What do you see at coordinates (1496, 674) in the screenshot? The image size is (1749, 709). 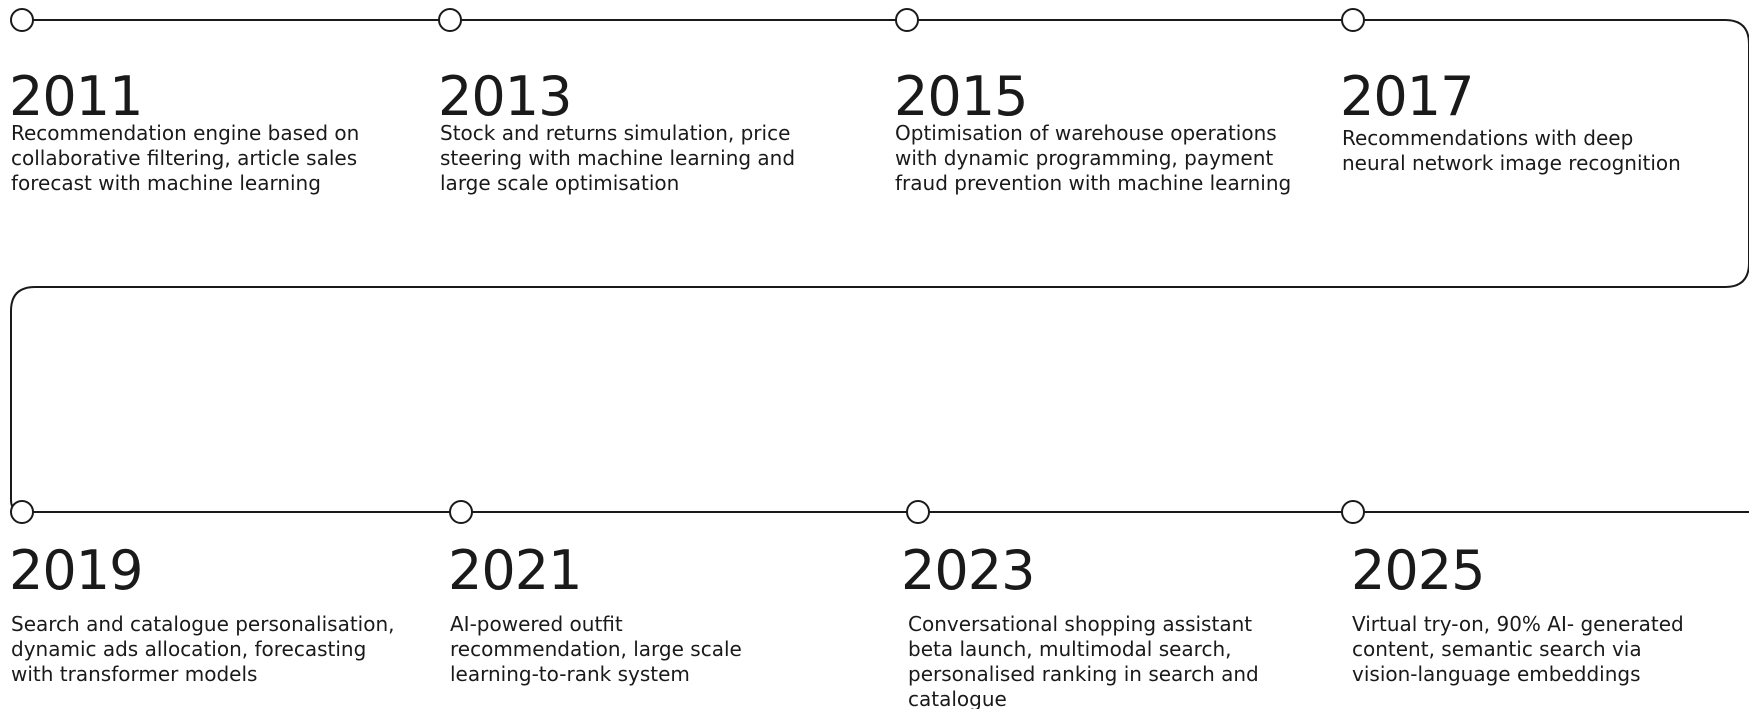 I see `milestone-description: vision-language embeddings` at bounding box center [1496, 674].